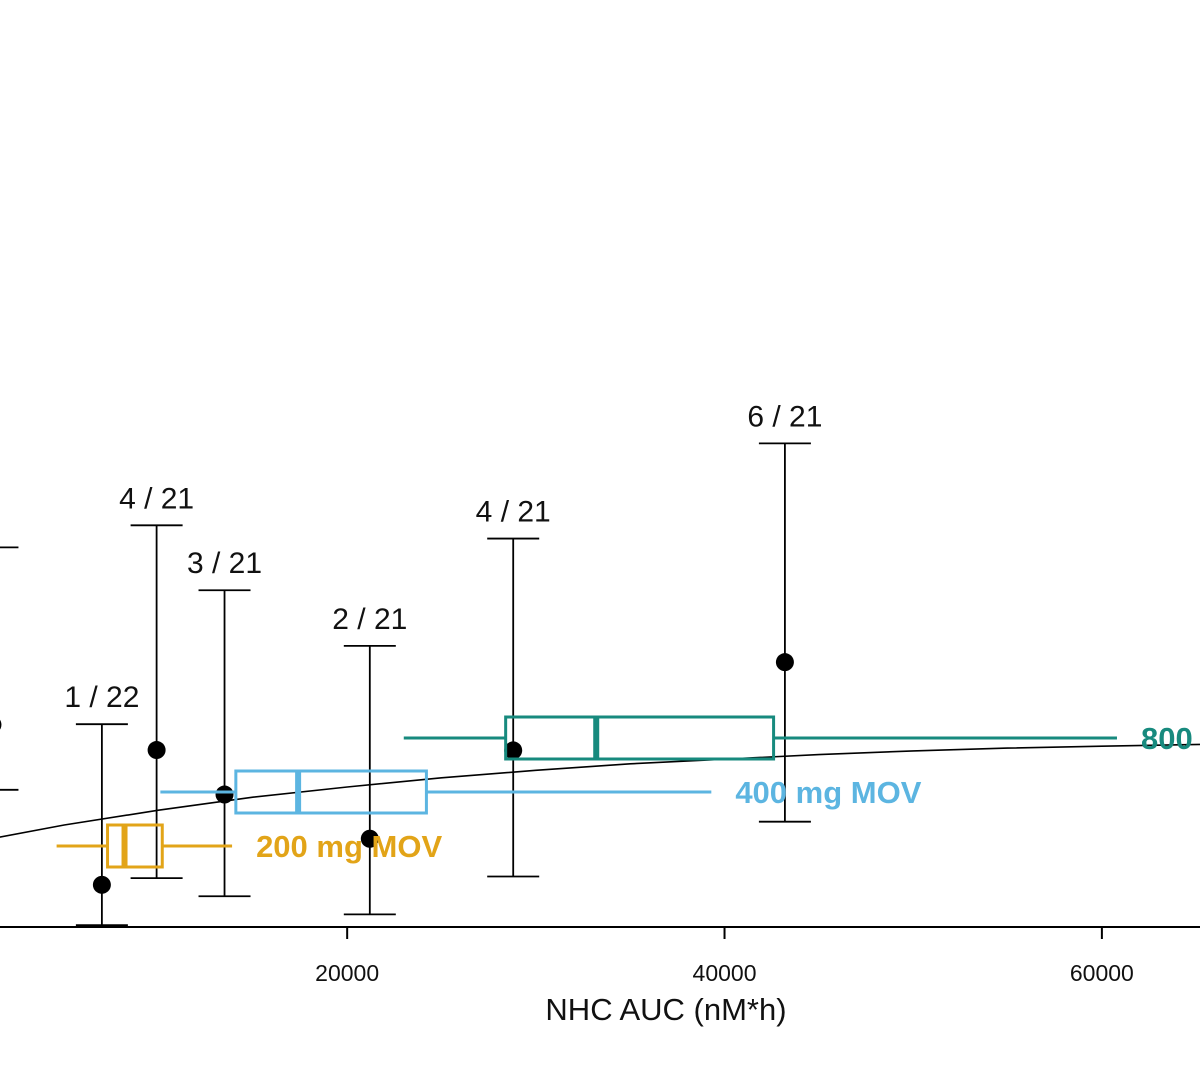 The height and width of the screenshot is (1080, 1200). I want to click on x-tick-label-2: 60000, so click(1102, 973).